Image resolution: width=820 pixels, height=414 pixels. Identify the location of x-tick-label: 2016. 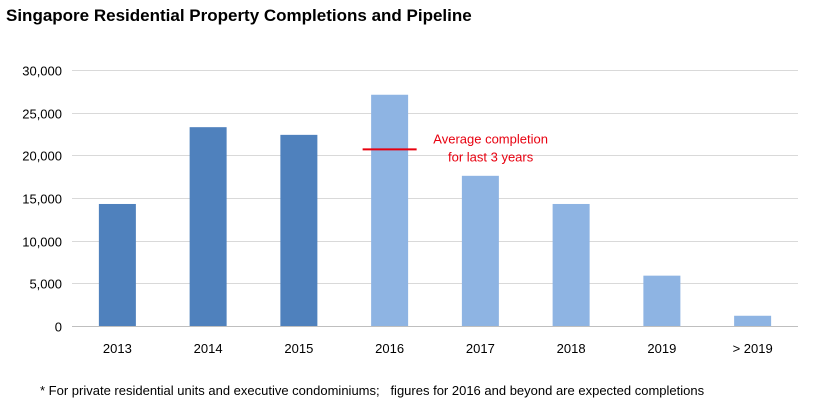
(389, 348).